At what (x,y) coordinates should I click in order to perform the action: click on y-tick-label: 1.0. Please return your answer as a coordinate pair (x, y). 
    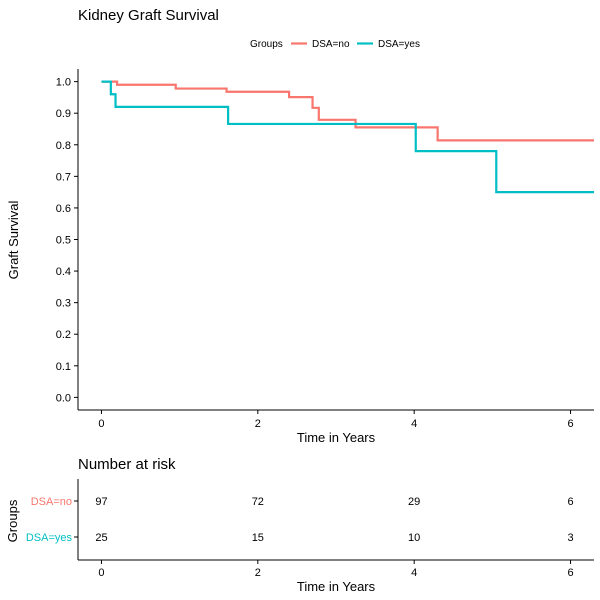
    Looking at the image, I should click on (63, 83).